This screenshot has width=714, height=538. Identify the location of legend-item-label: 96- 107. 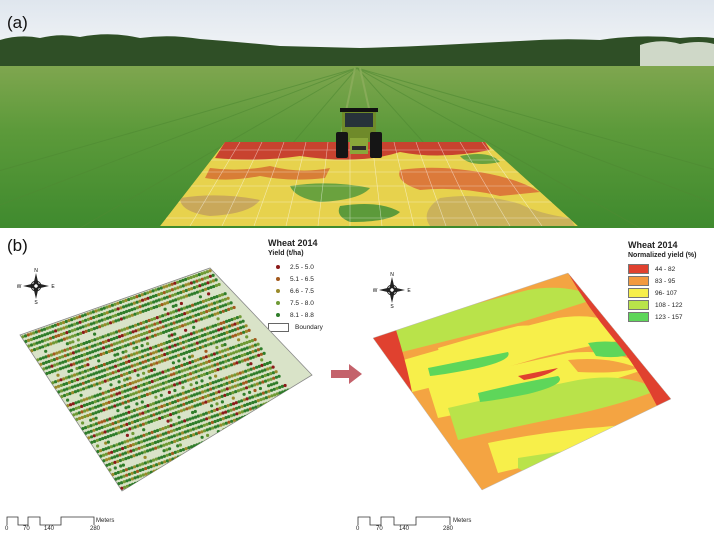
(666, 293).